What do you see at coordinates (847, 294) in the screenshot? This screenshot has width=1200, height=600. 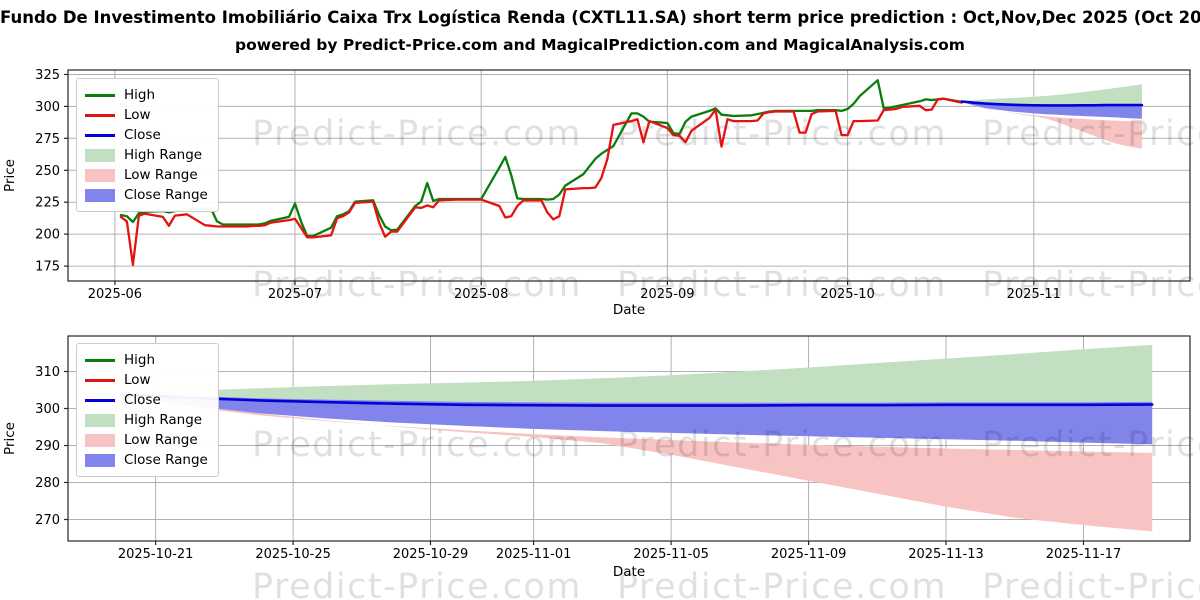 I see `x-tick-label: 2025-10` at bounding box center [847, 294].